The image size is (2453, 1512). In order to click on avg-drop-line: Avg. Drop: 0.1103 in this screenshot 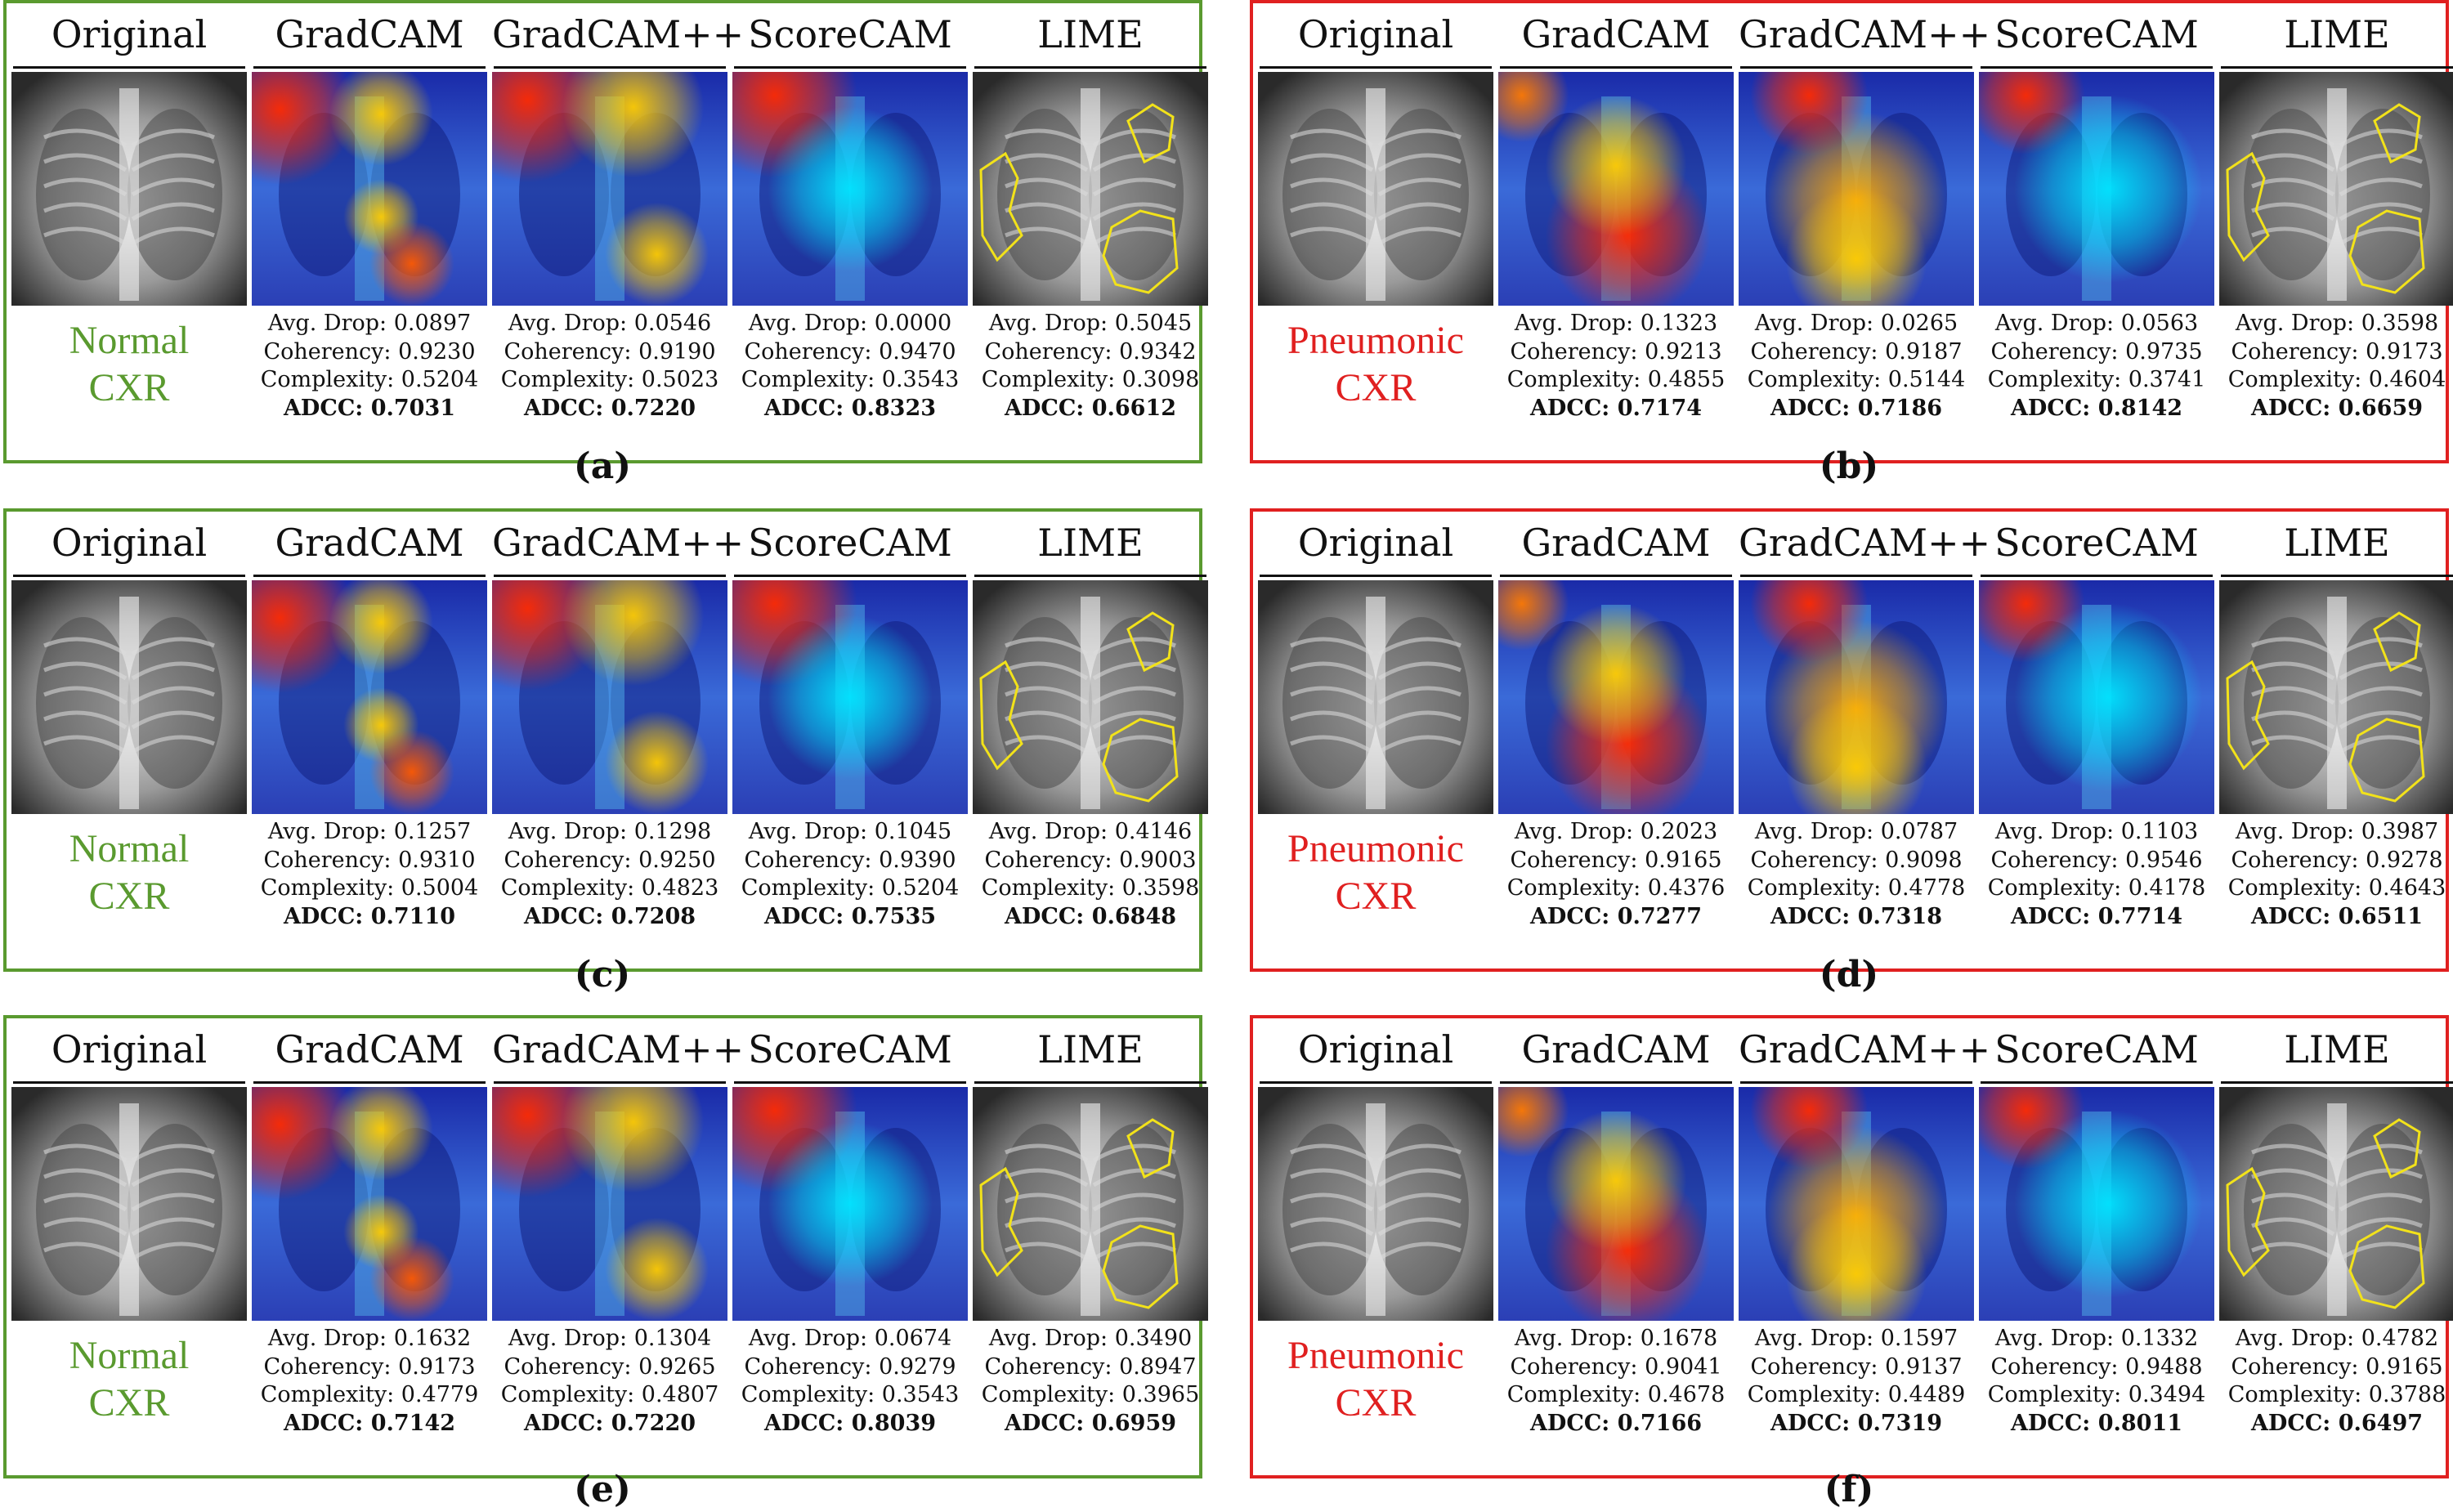, I will do `click(2096, 832)`.